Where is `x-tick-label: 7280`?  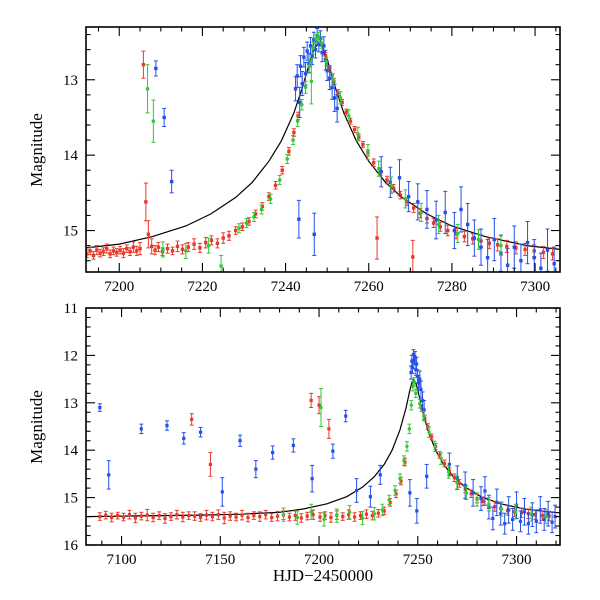
x-tick-label: 7280 is located at coordinates (452, 287).